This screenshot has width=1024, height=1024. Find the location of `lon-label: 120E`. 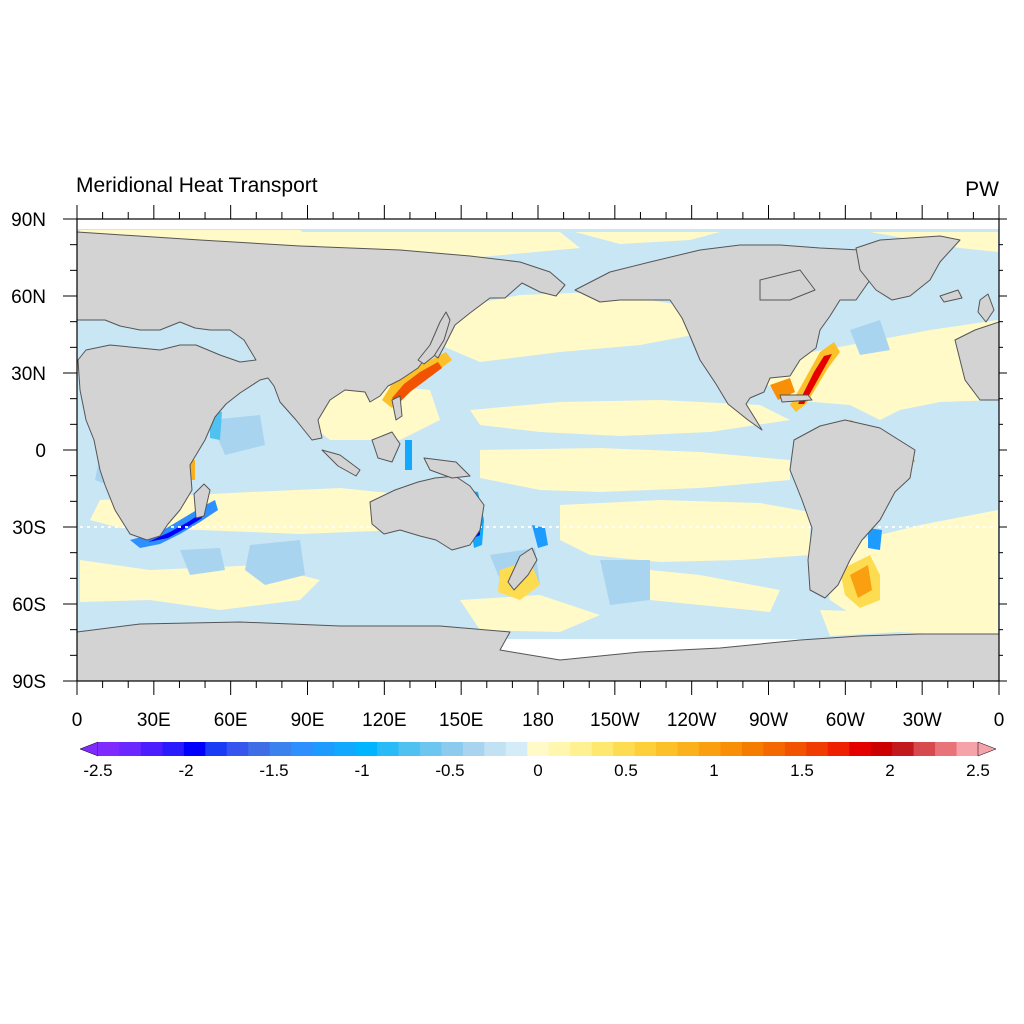

lon-label: 120E is located at coordinates (384, 720).